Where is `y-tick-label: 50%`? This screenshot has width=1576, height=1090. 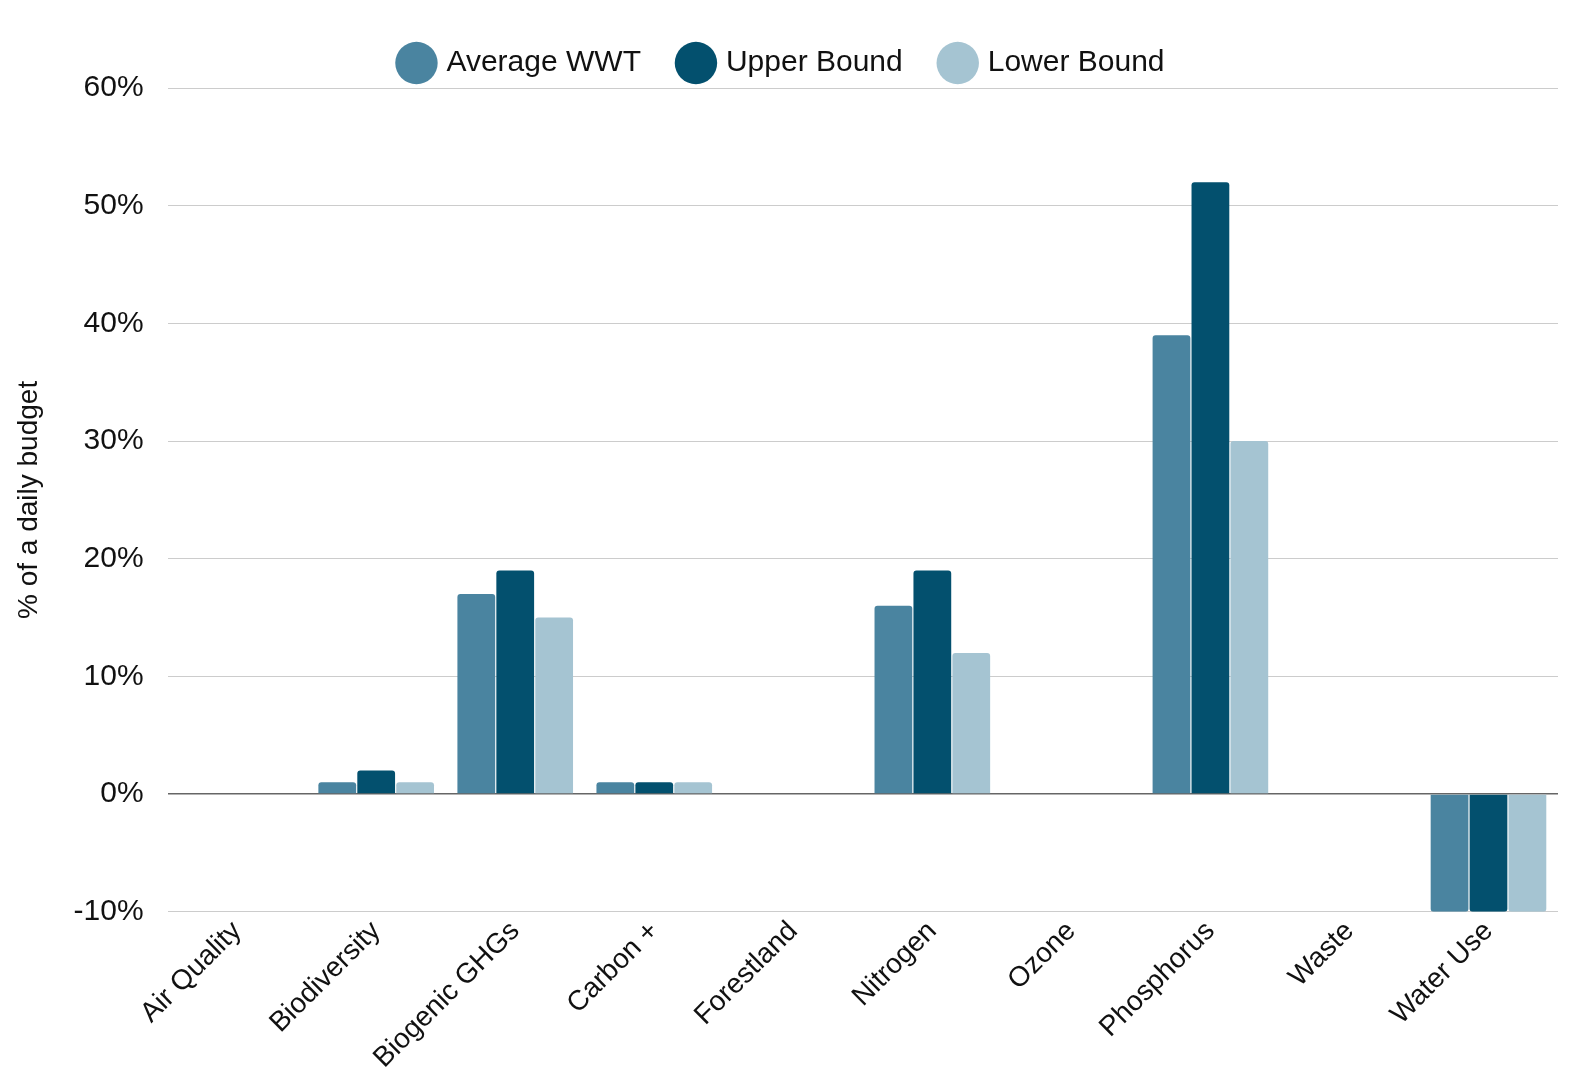
y-tick-label: 50% is located at coordinates (113, 203).